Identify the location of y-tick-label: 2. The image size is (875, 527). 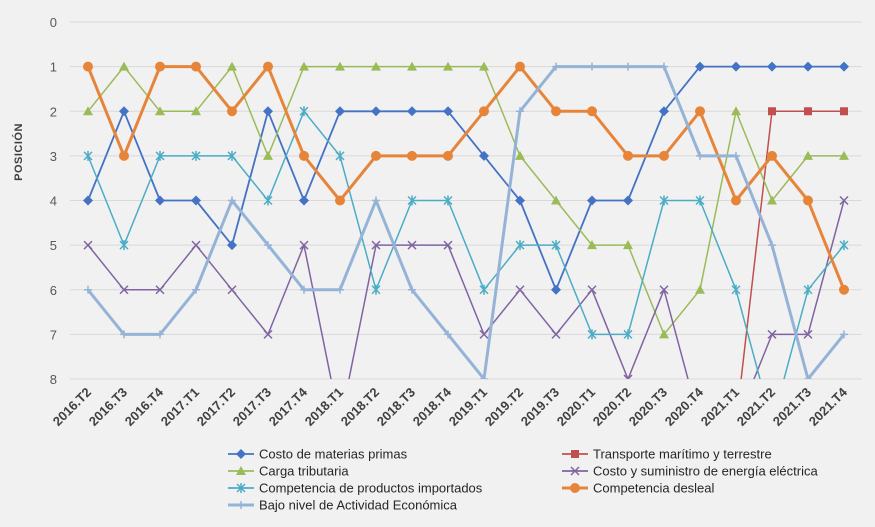
(53, 111).